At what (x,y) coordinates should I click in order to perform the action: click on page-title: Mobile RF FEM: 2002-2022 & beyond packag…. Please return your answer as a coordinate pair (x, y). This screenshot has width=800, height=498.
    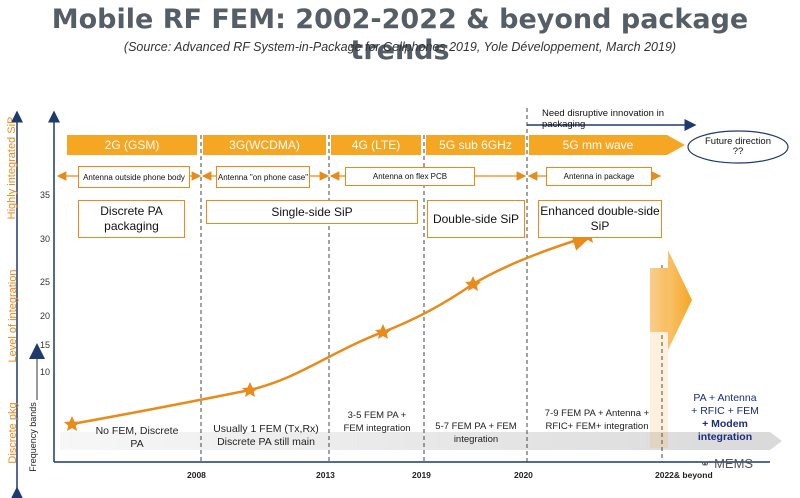
    Looking at the image, I should click on (400, 35).